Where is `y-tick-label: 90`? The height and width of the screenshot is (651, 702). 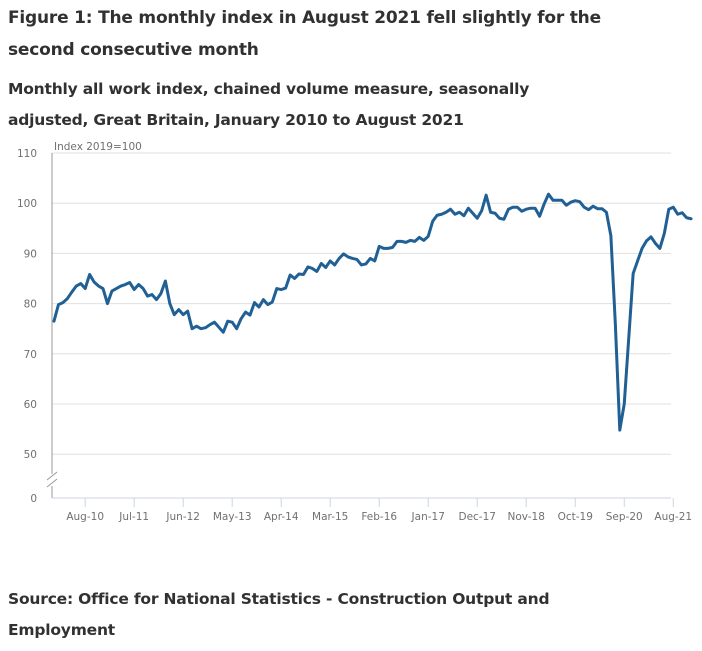
y-tick-label: 90 is located at coordinates (30, 254).